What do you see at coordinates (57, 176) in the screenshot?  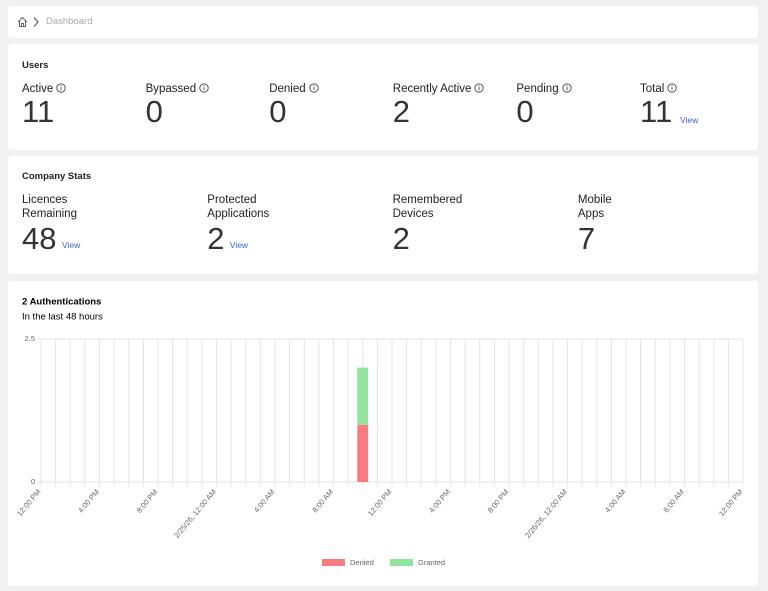 I see `panel-title: Company Stats` at bounding box center [57, 176].